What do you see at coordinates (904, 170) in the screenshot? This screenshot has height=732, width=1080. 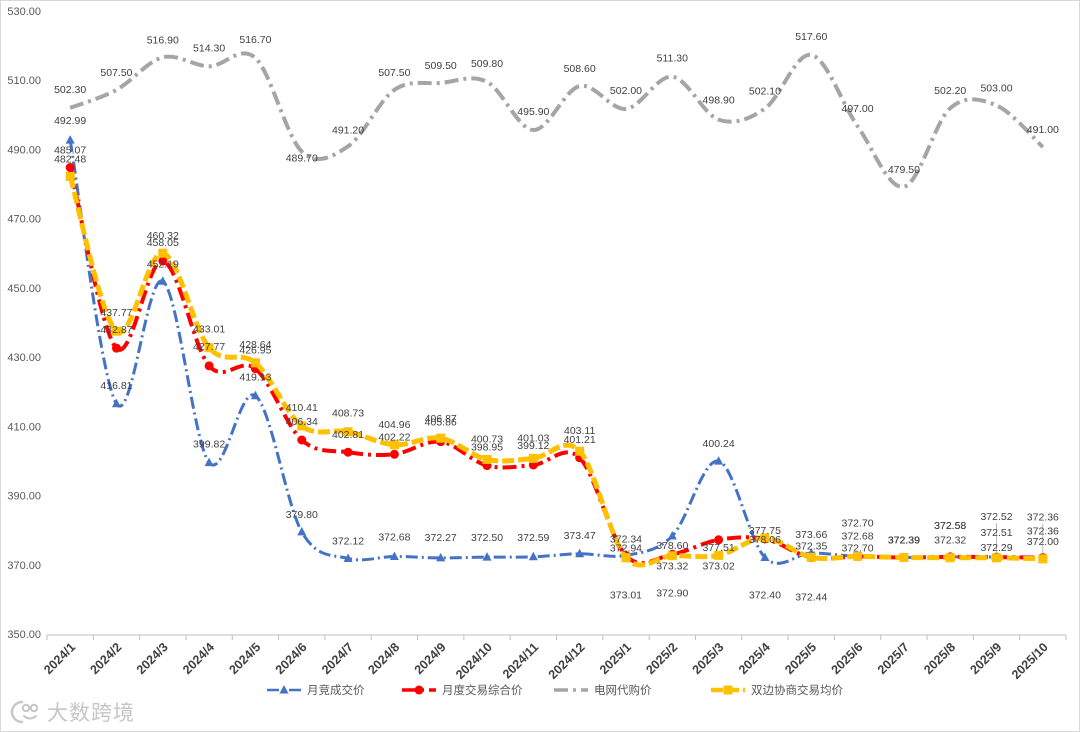 I see `grid-purchase-data-label: 479.50` at bounding box center [904, 170].